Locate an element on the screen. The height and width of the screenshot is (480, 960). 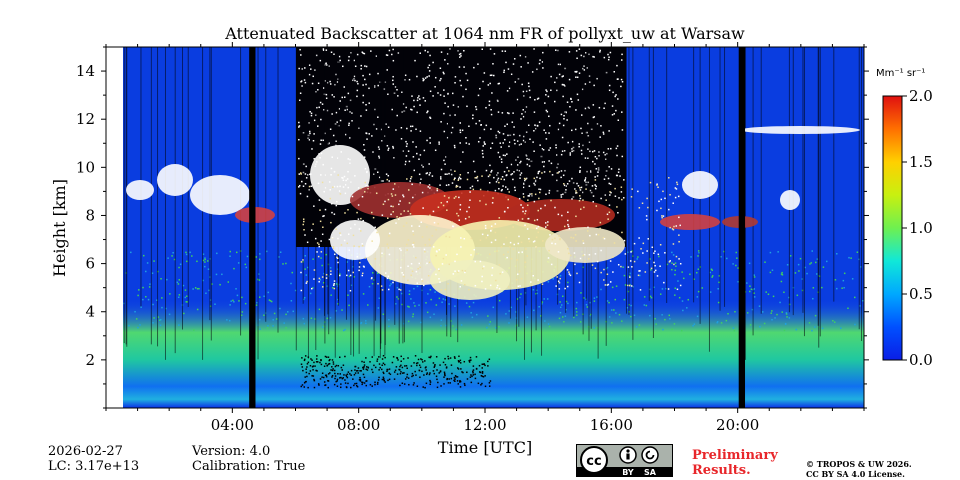
cloud-blob is located at coordinates (690, 222).